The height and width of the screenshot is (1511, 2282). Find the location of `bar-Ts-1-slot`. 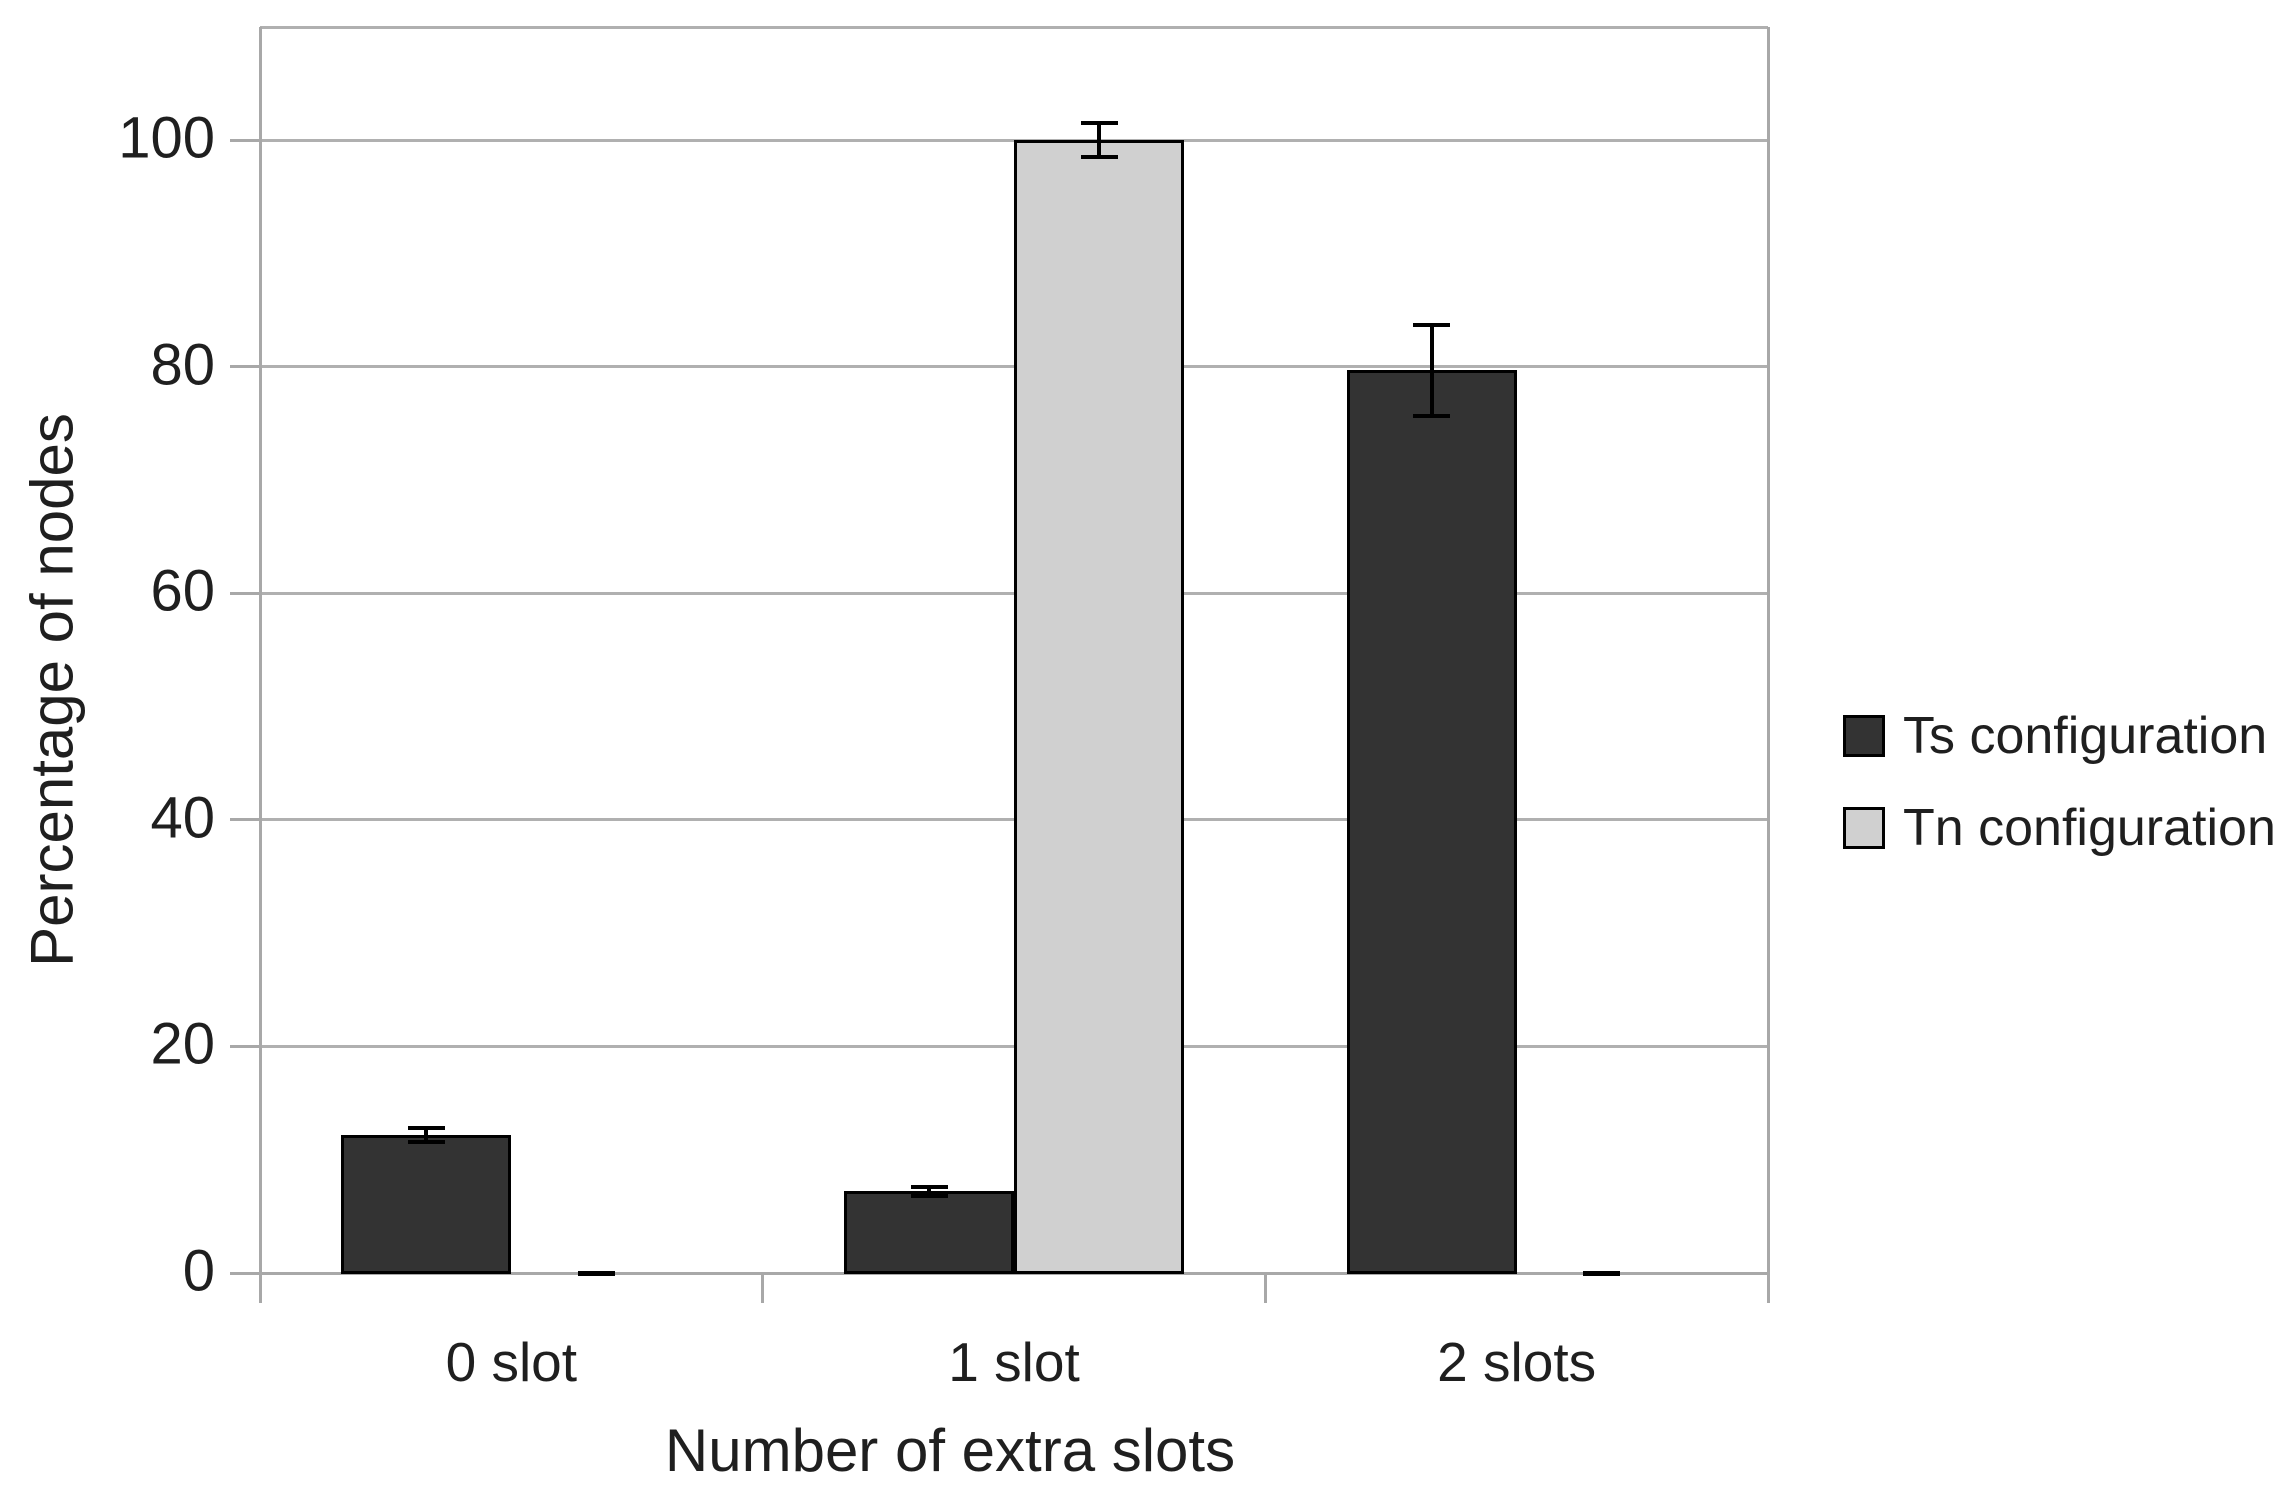

bar-Ts-1-slot is located at coordinates (929, 1233).